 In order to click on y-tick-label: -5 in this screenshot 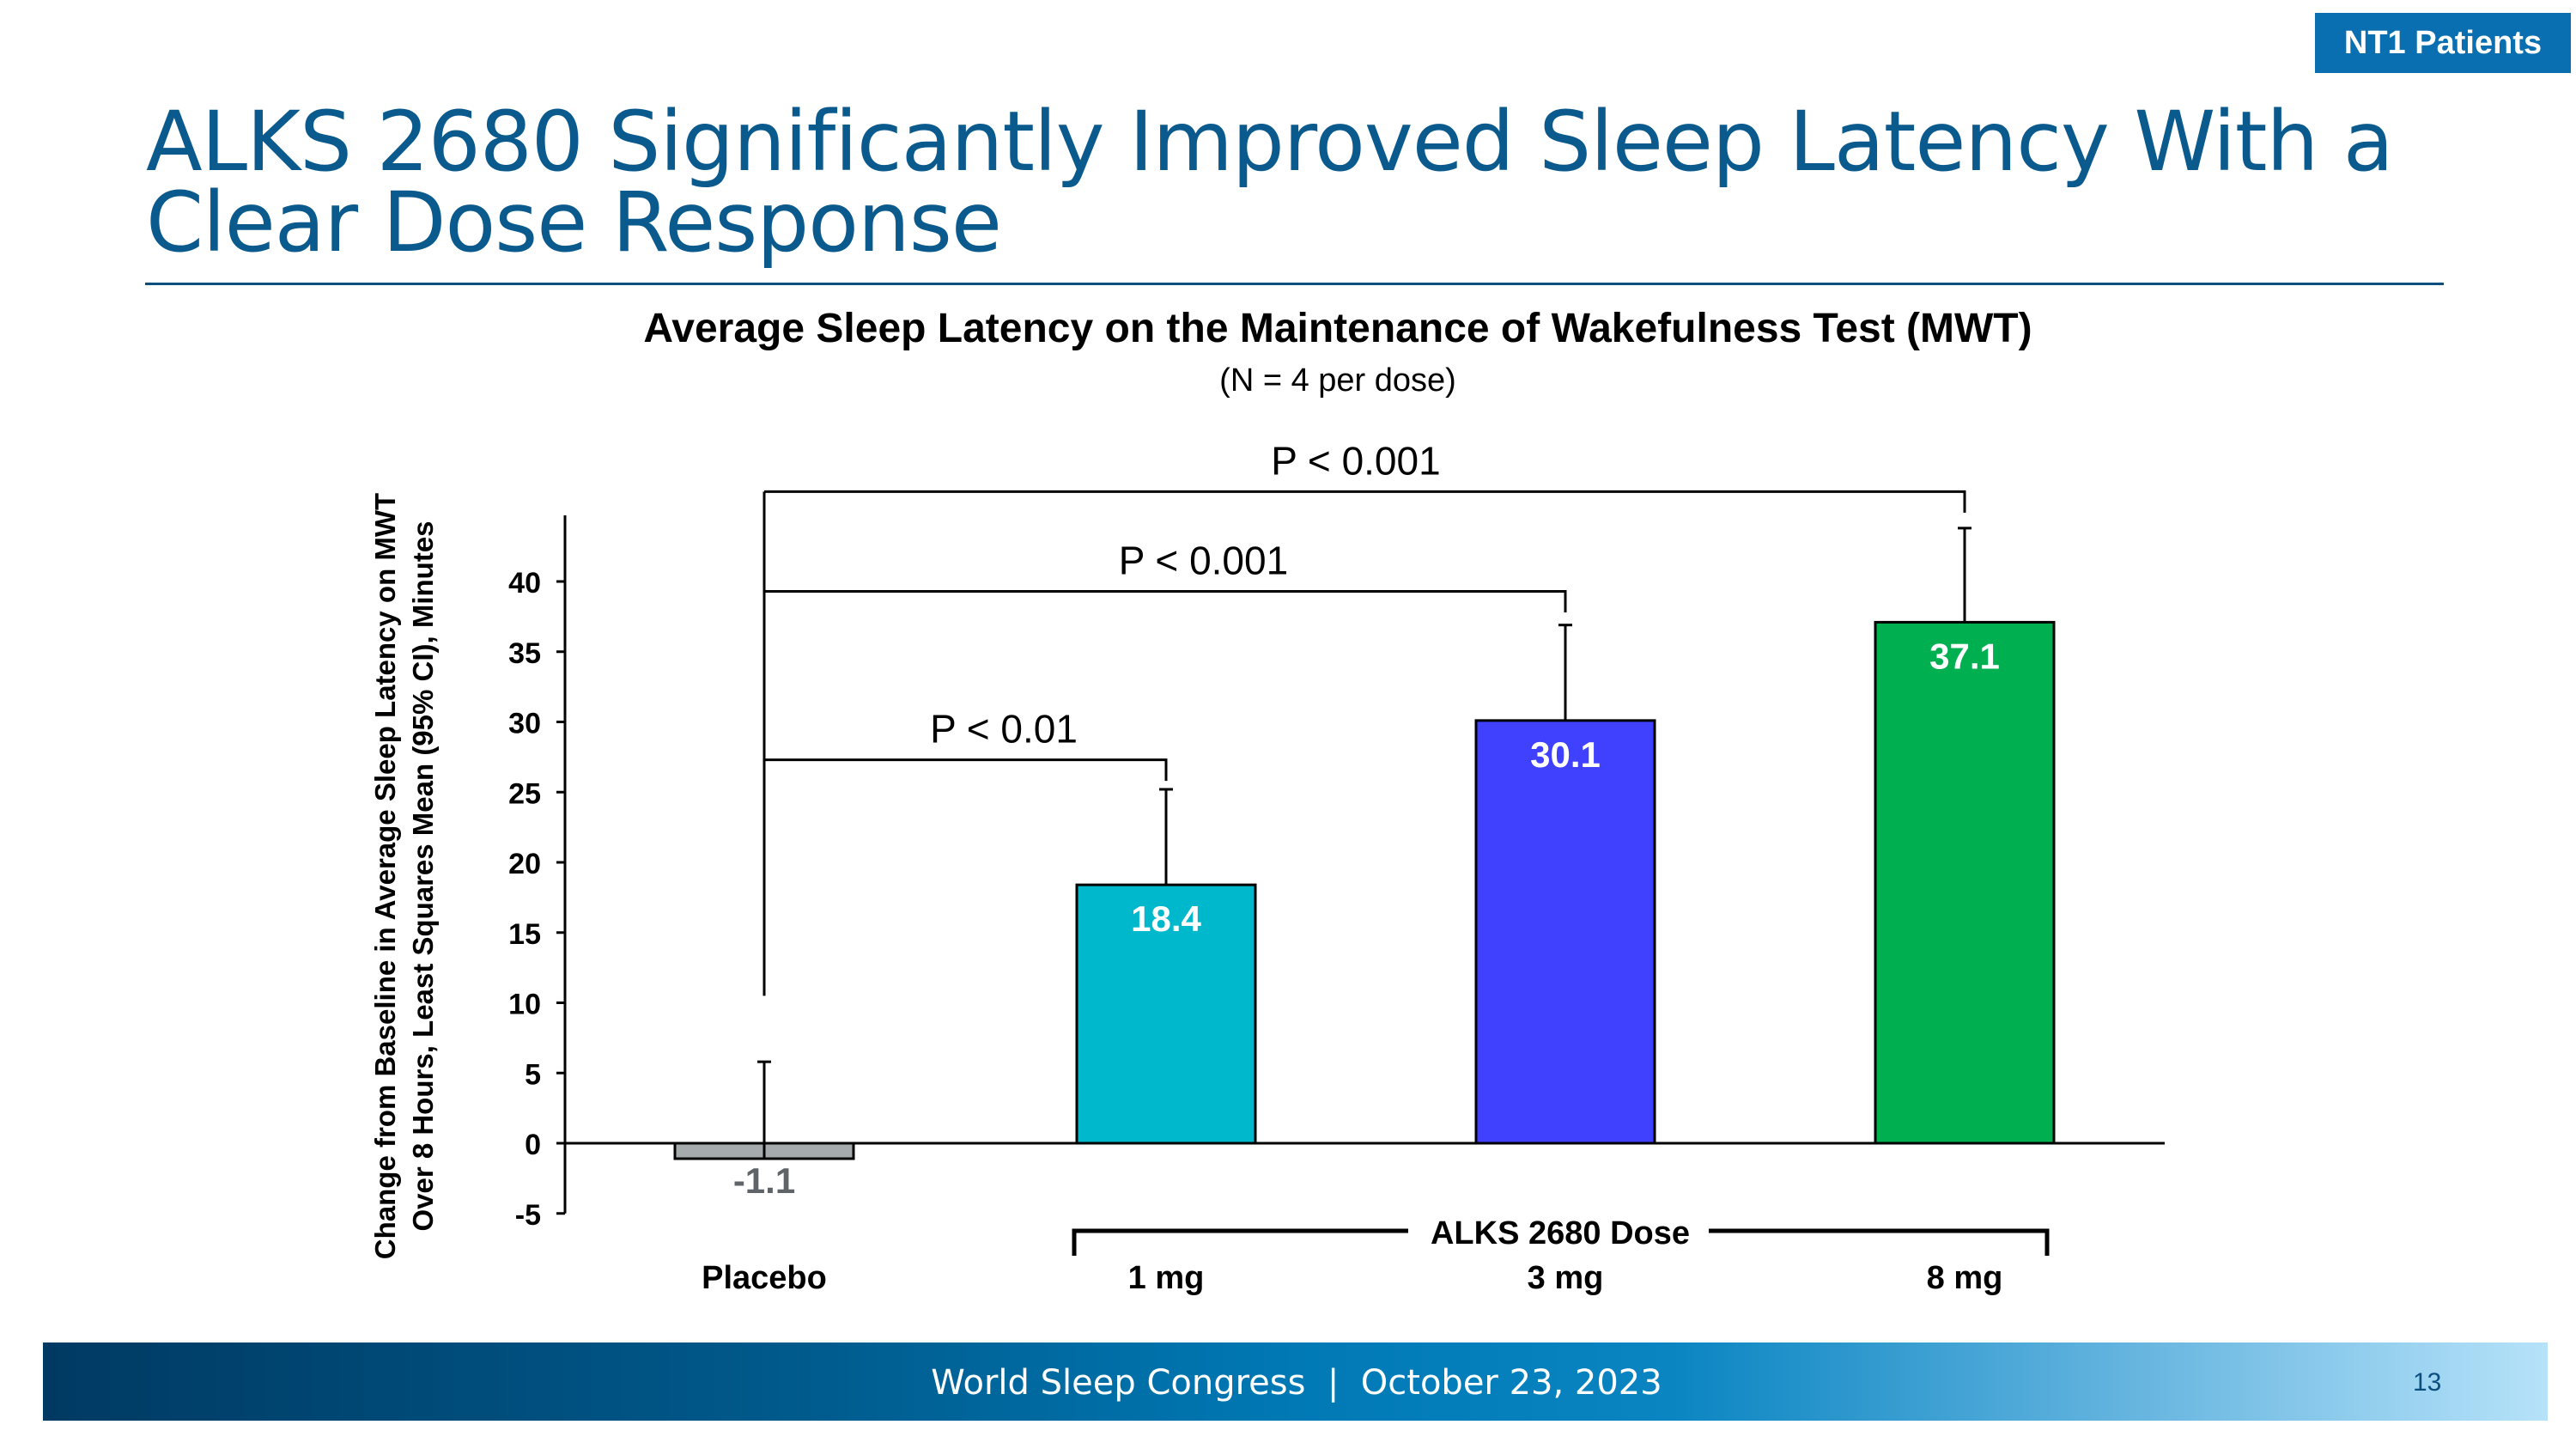, I will do `click(528, 1215)`.